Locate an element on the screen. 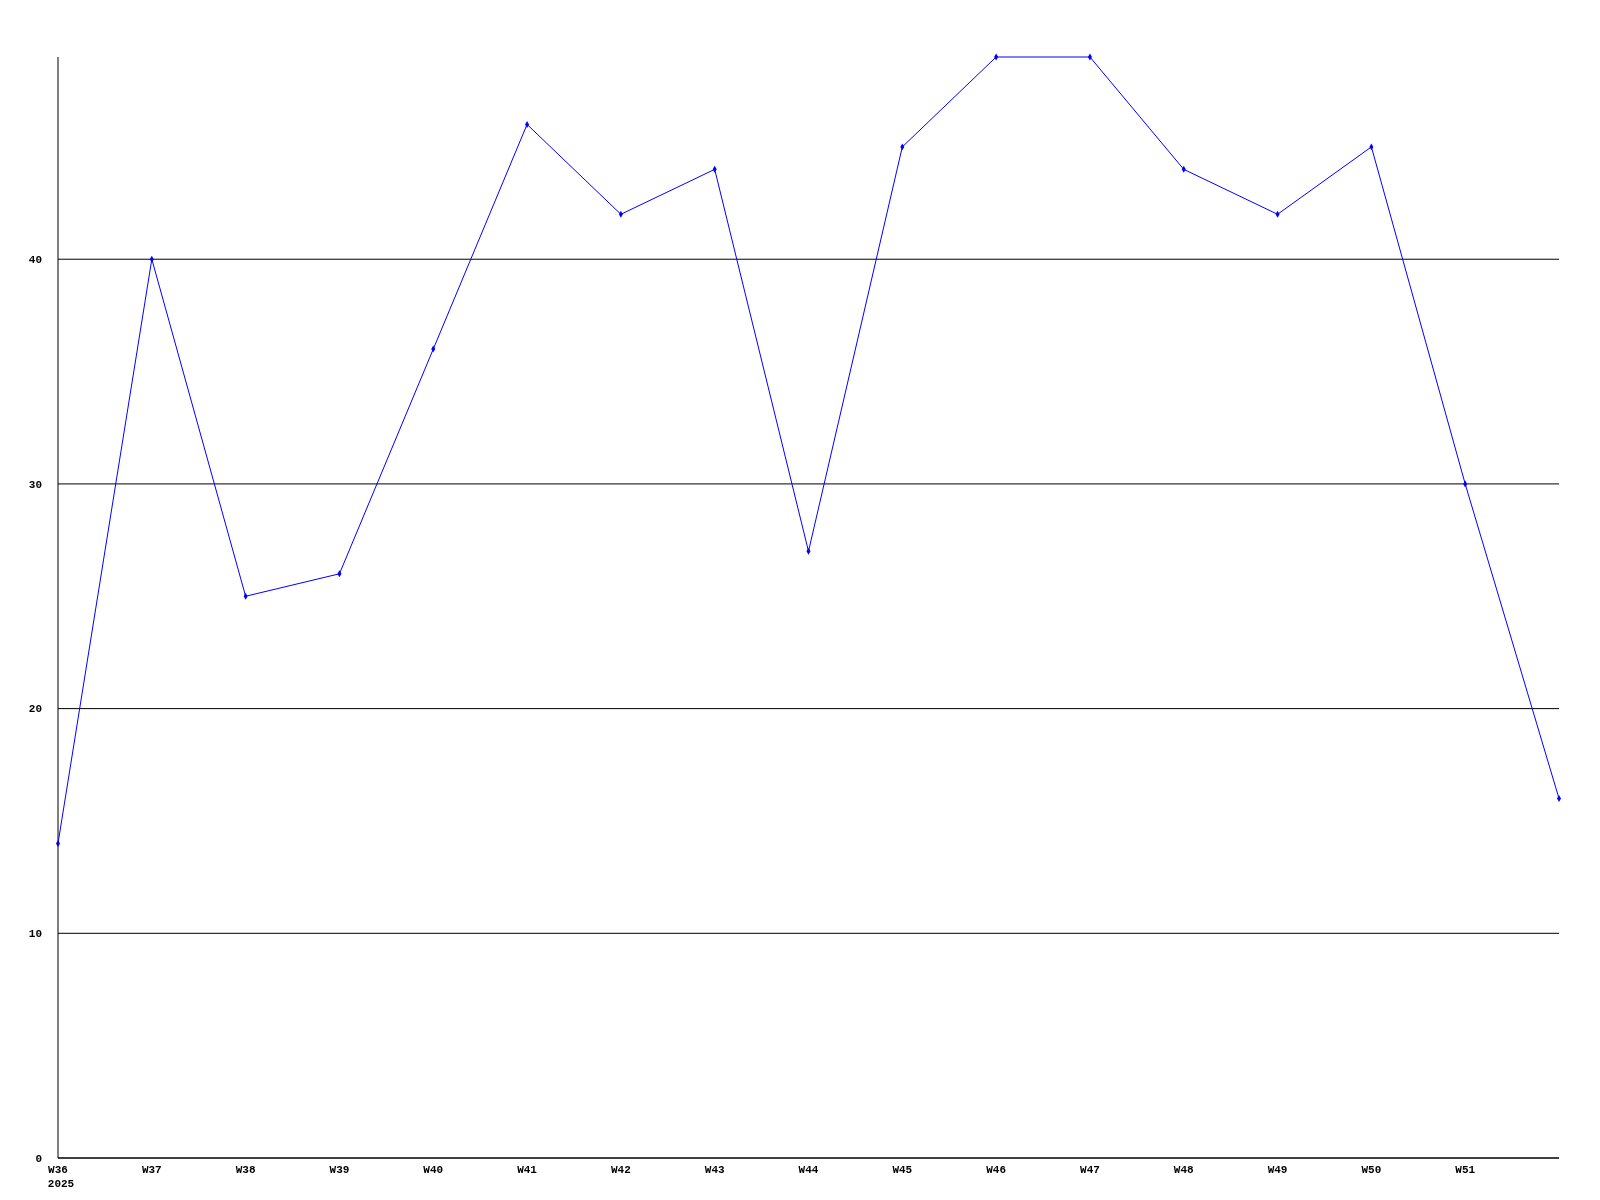 The height and width of the screenshot is (1200, 1600). x-tick-label: W43 is located at coordinates (714, 1170).